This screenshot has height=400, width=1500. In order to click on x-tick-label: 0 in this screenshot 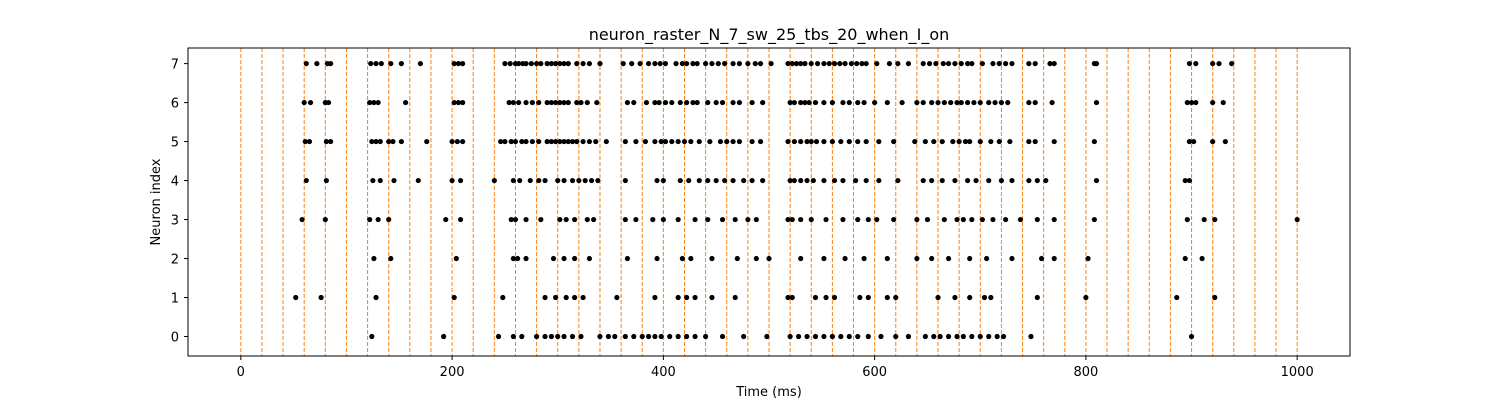, I will do `click(241, 372)`.